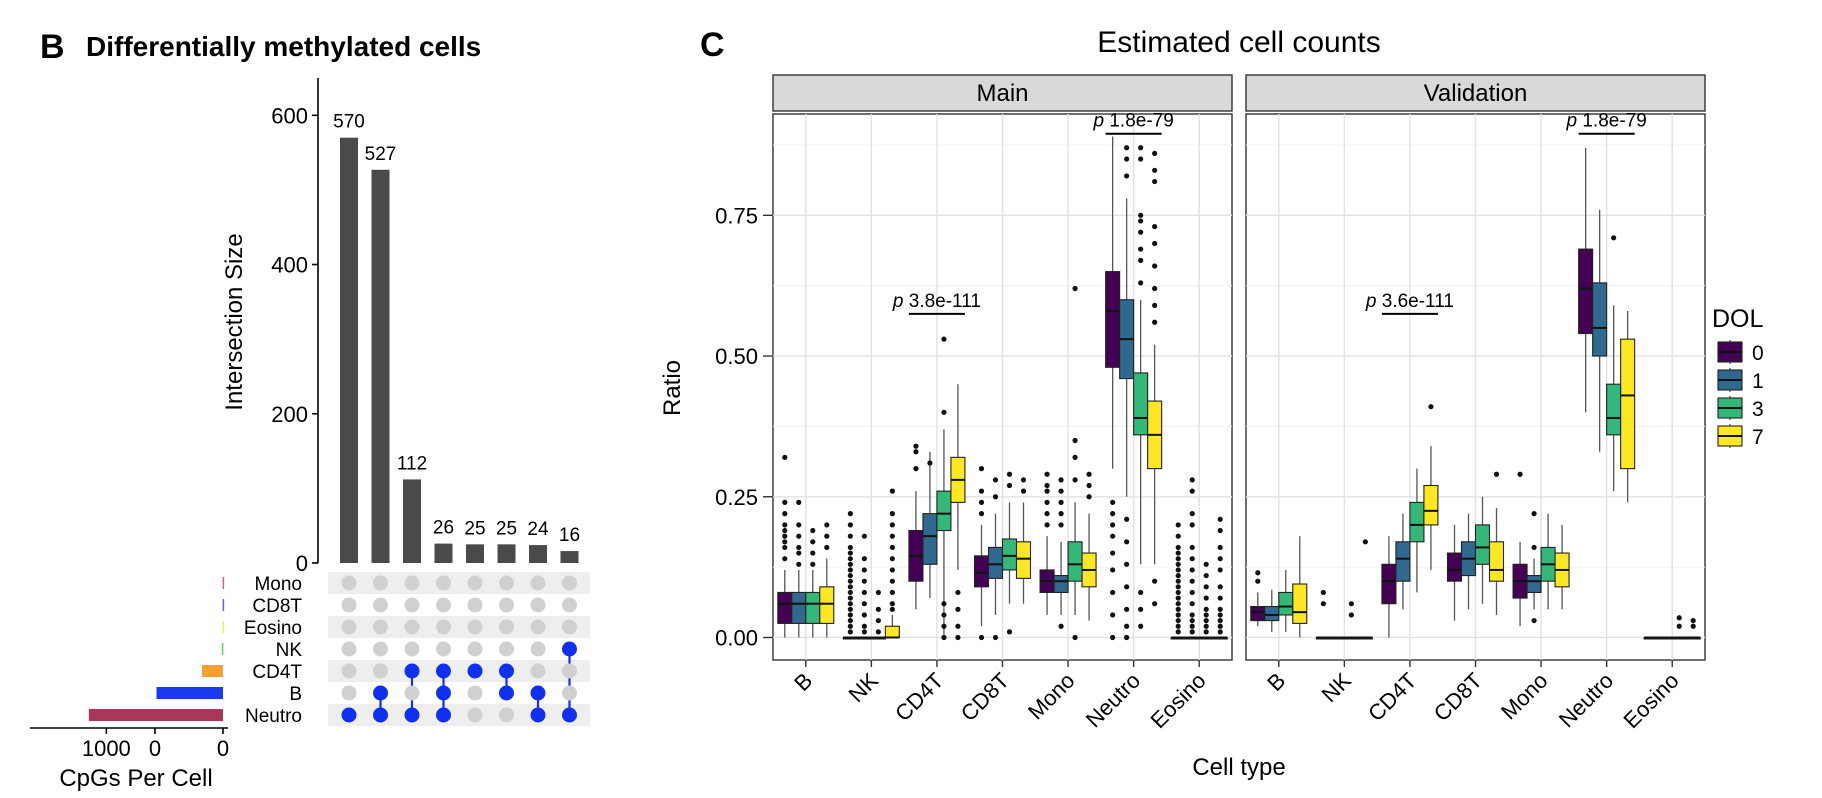 The width and height of the screenshot is (1822, 798). I want to click on matrix-row-shade, so click(459, 715).